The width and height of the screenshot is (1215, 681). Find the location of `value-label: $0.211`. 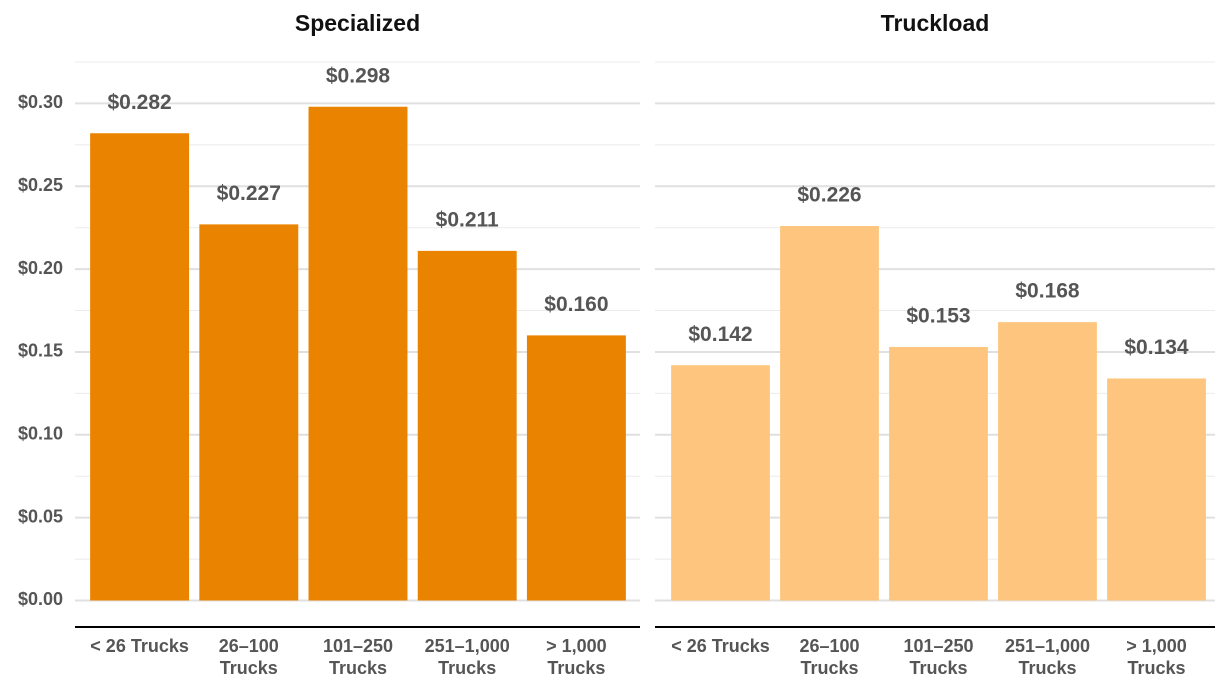

value-label: $0.211 is located at coordinates (467, 219).